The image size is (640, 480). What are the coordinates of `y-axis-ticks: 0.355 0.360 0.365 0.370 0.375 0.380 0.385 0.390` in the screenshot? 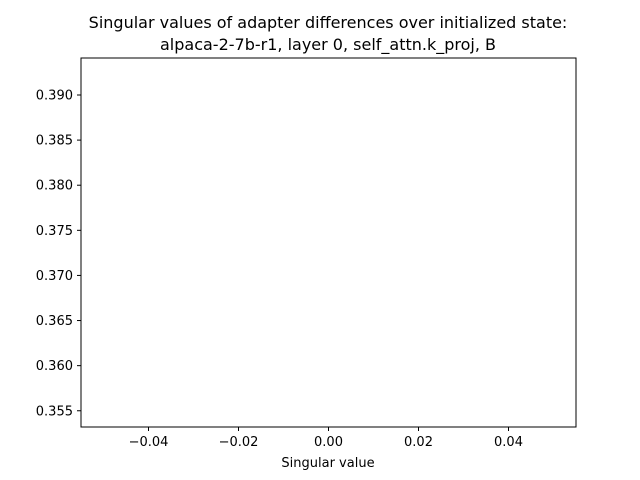 It's located at (58, 253).